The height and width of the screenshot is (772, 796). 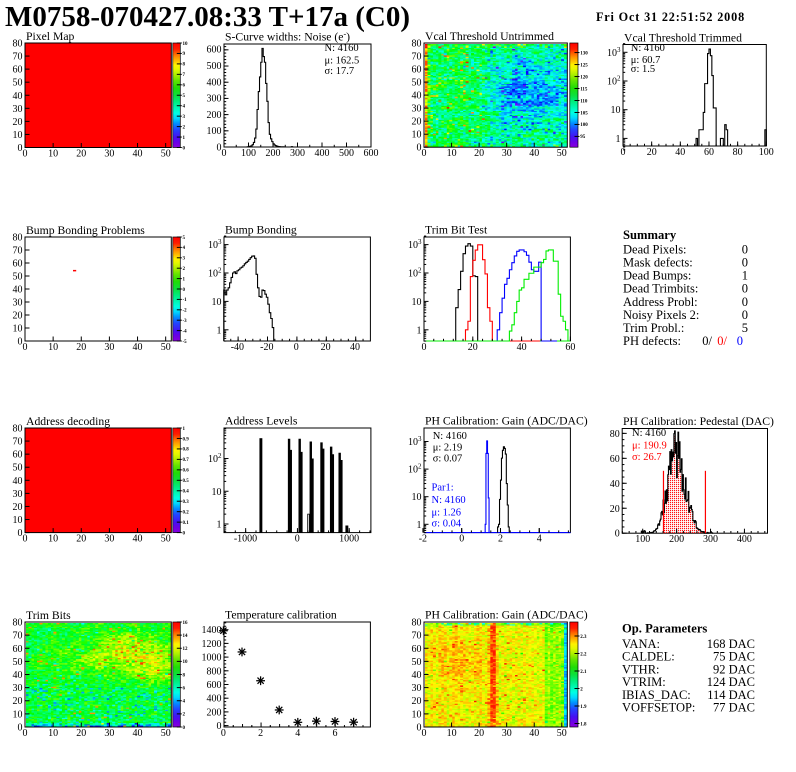 I want to click on svg-text: -1000, so click(x=245, y=539).